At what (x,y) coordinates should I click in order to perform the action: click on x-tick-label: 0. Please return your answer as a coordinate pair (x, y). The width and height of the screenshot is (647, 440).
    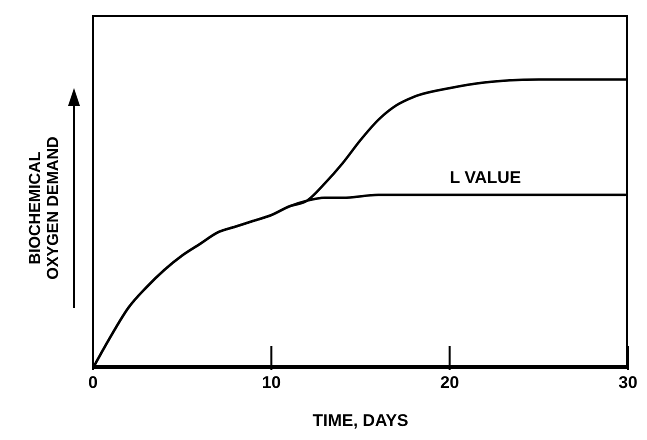
    Looking at the image, I should click on (93, 382).